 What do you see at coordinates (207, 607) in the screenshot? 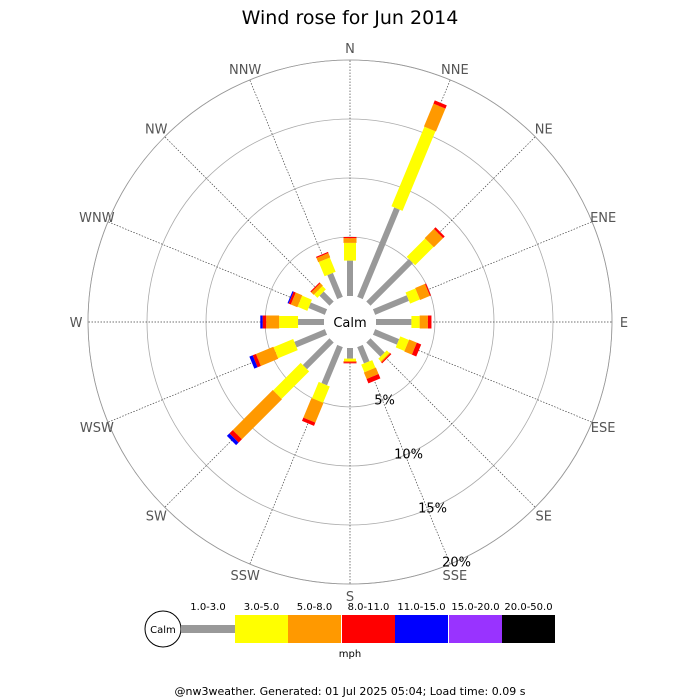
I see `legend-label-0: 1.0-3.0` at bounding box center [207, 607].